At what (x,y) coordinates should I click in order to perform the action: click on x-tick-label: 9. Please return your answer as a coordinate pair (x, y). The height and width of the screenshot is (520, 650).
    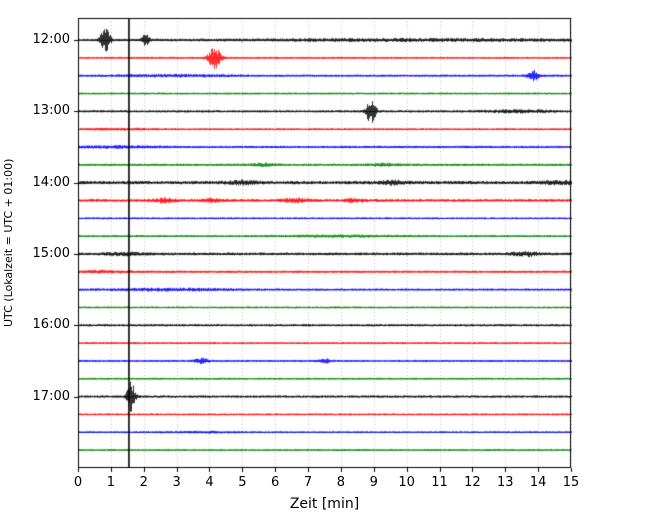
    Looking at the image, I should click on (373, 482).